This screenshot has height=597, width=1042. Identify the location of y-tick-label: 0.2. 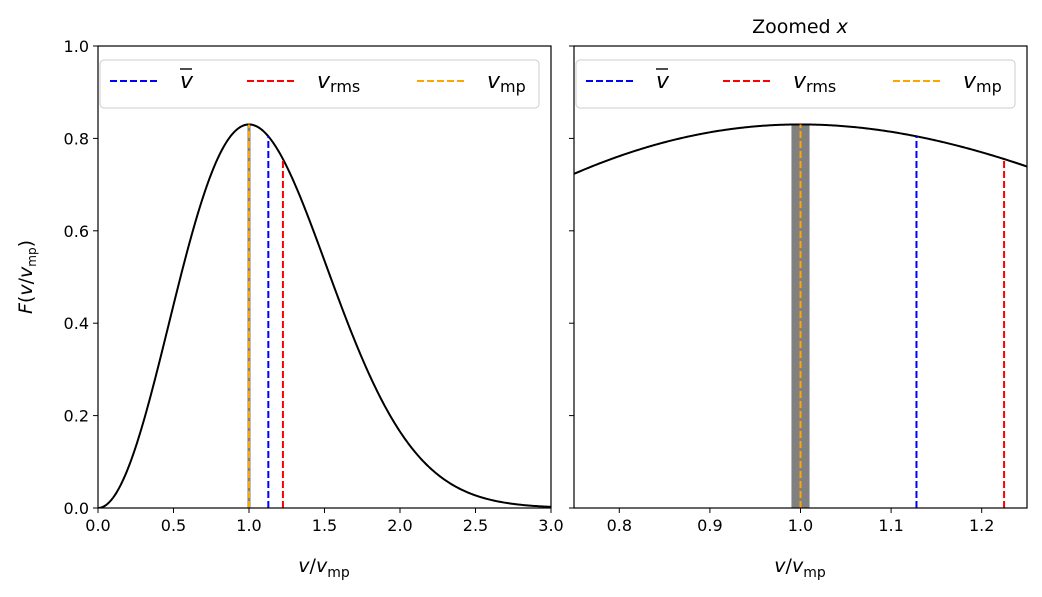
(76, 416).